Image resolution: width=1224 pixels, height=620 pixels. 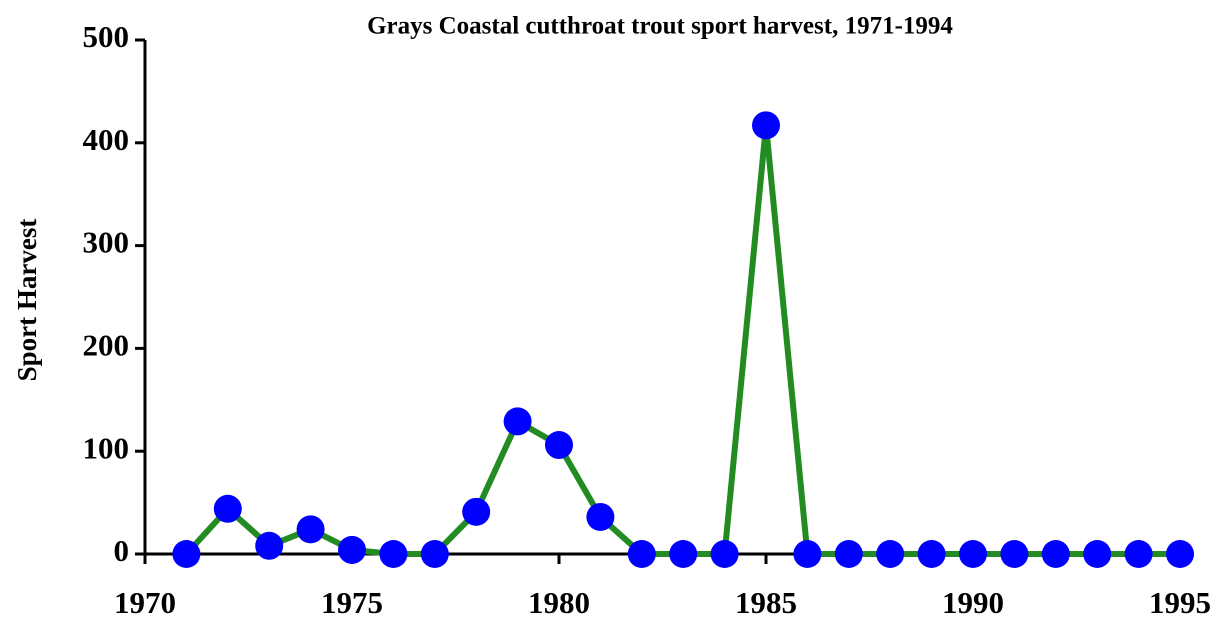 I want to click on y-tick-label: 500, so click(x=106, y=36).